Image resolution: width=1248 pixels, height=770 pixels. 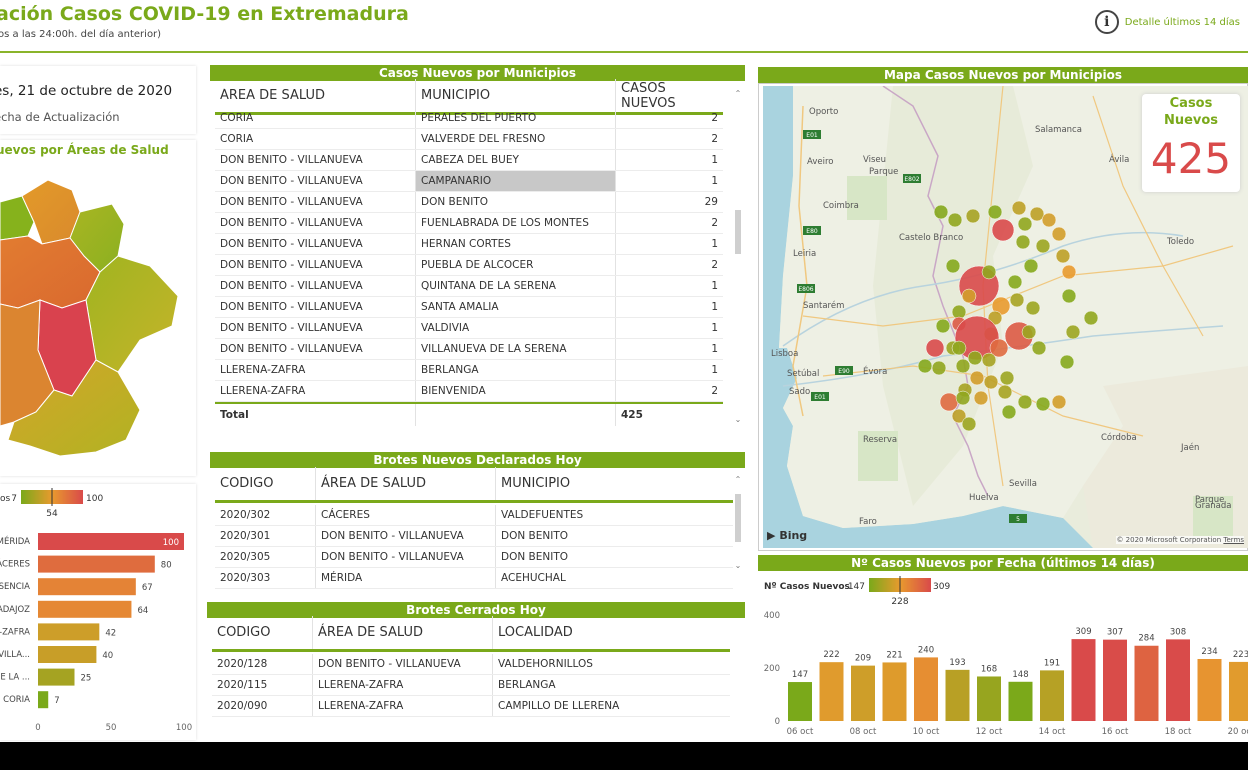 I want to click on municipio-cell: DON BENITO, so click(x=515, y=202).